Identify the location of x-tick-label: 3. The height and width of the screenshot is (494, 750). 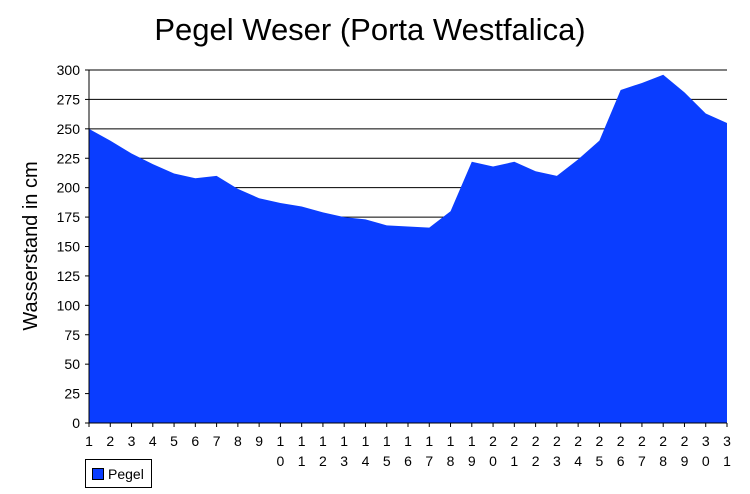
(132, 441).